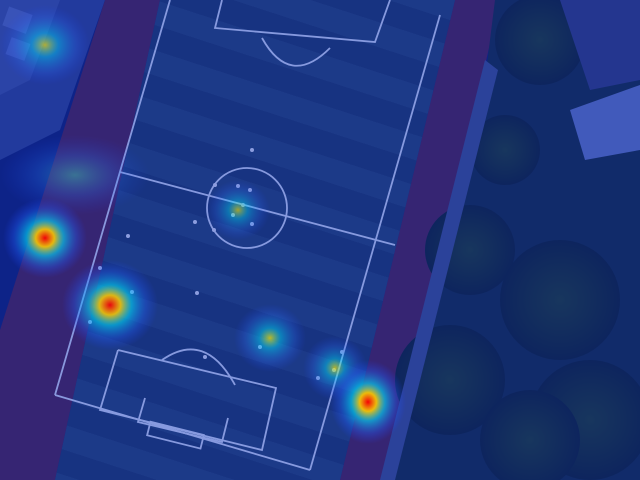  Describe the element at coordinates (368, 402) in the screenshot. I see `hotspot-track-right` at that location.